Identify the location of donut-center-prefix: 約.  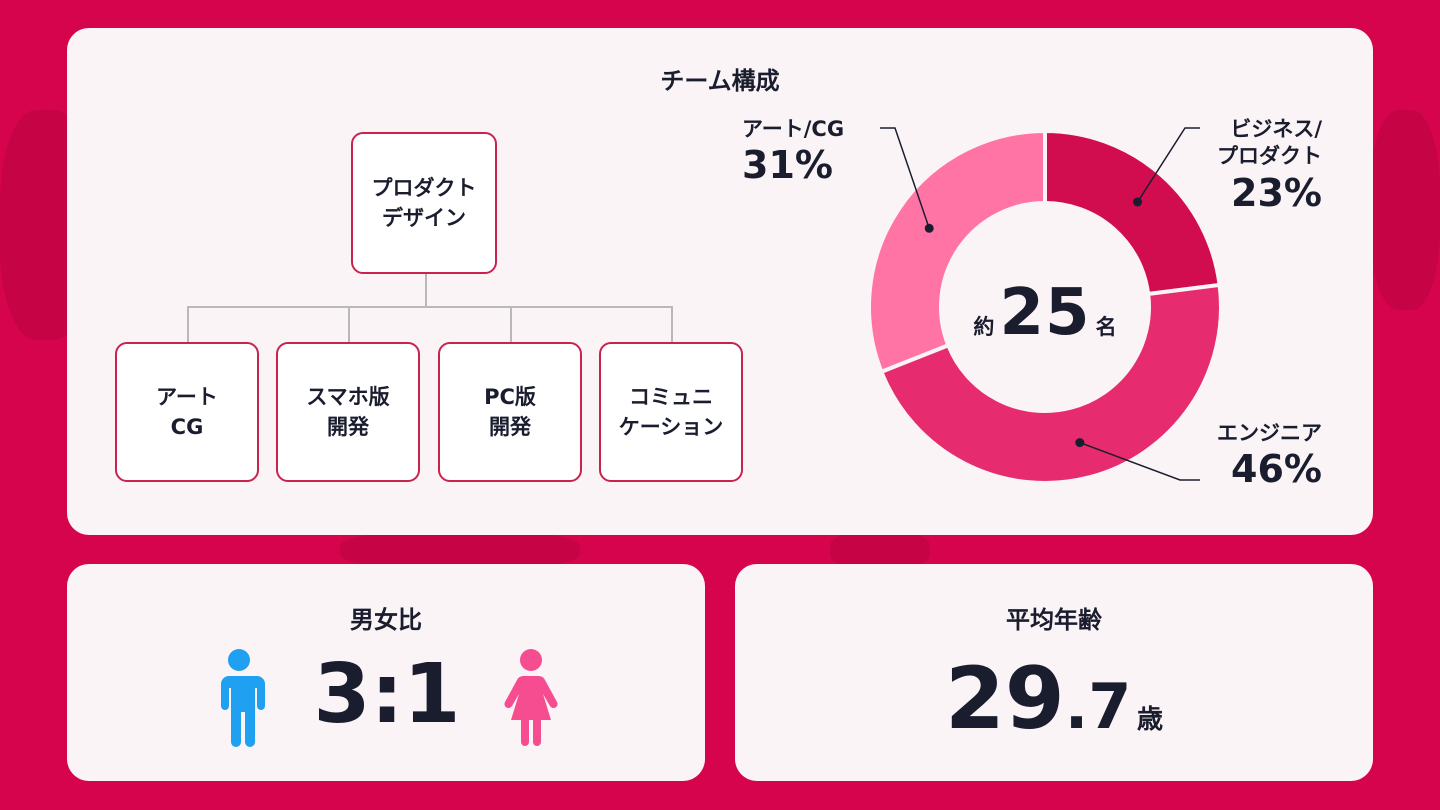
(984, 327).